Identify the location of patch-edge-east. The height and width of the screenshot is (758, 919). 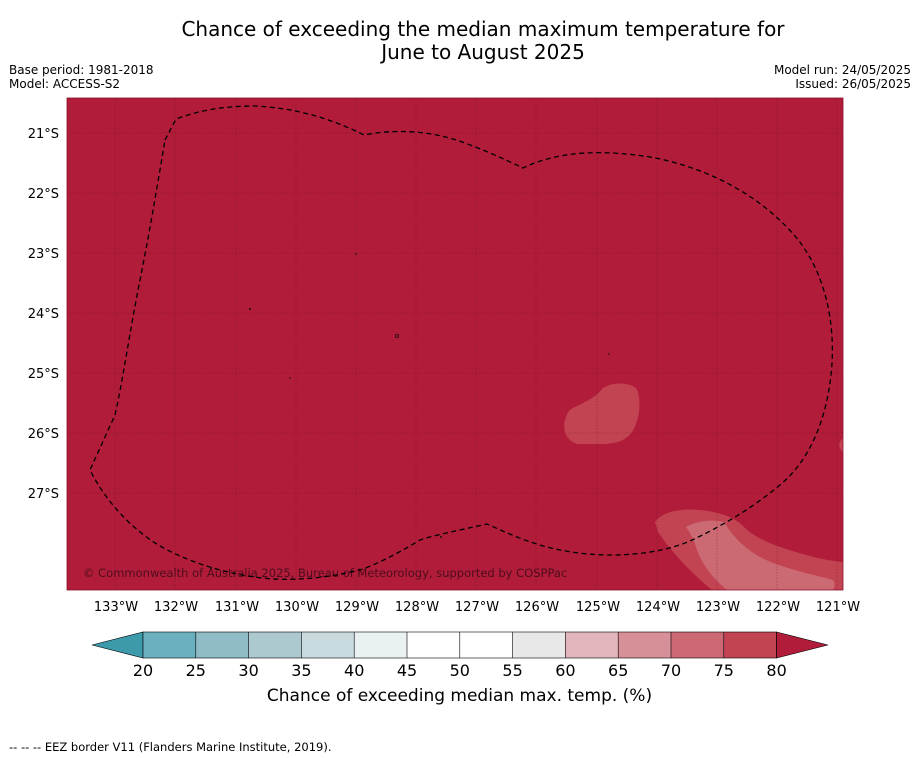
(841, 445).